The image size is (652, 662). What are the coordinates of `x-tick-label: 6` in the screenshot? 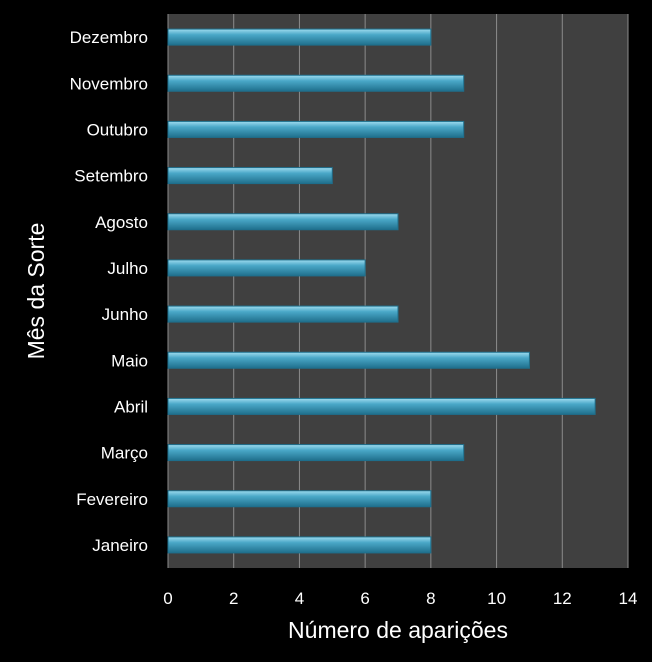 It's located at (364, 598).